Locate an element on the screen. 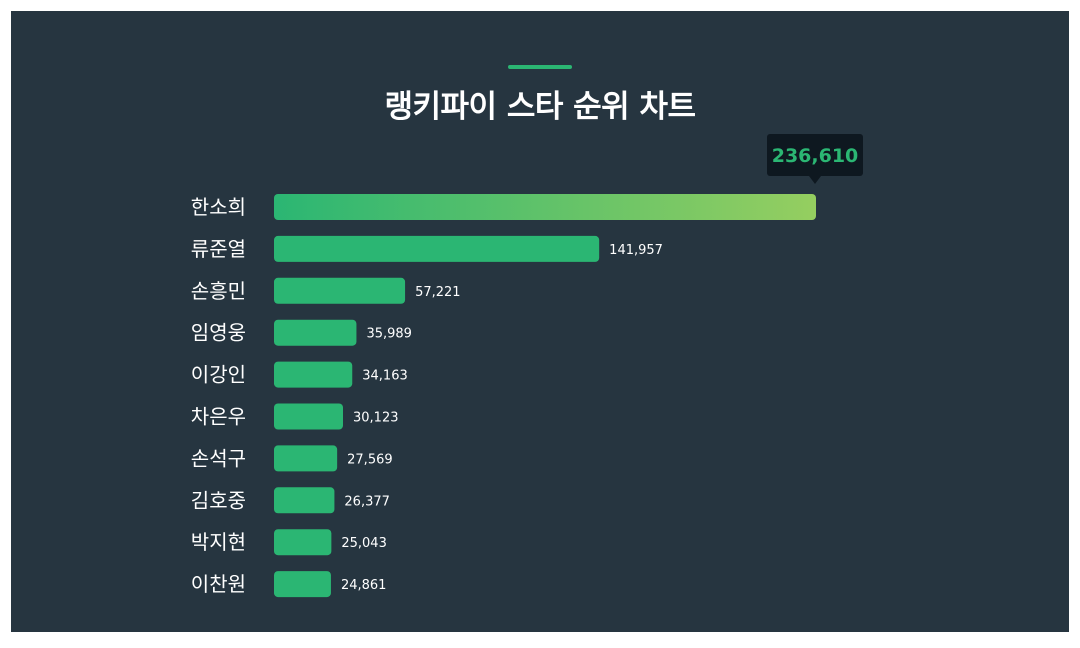 The image size is (1080, 648). value-tooltip: 236,610 is located at coordinates (815, 159).